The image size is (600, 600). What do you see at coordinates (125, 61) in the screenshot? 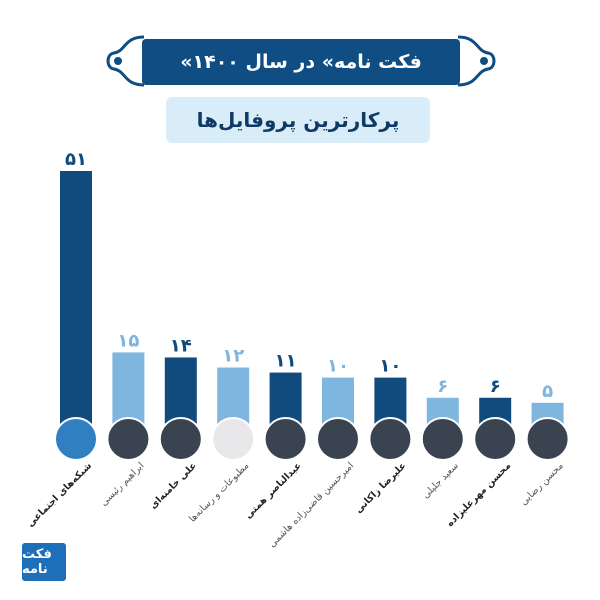
I see `left-ornament` at bounding box center [125, 61].